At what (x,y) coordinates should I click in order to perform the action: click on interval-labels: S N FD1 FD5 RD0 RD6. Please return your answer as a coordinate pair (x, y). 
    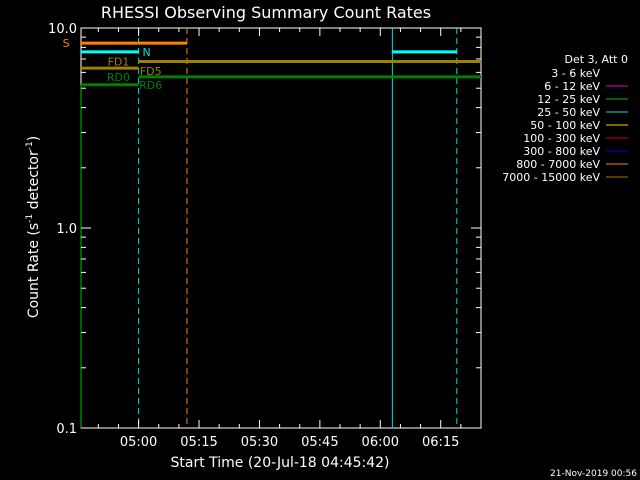
    Looking at the image, I should click on (113, 64).